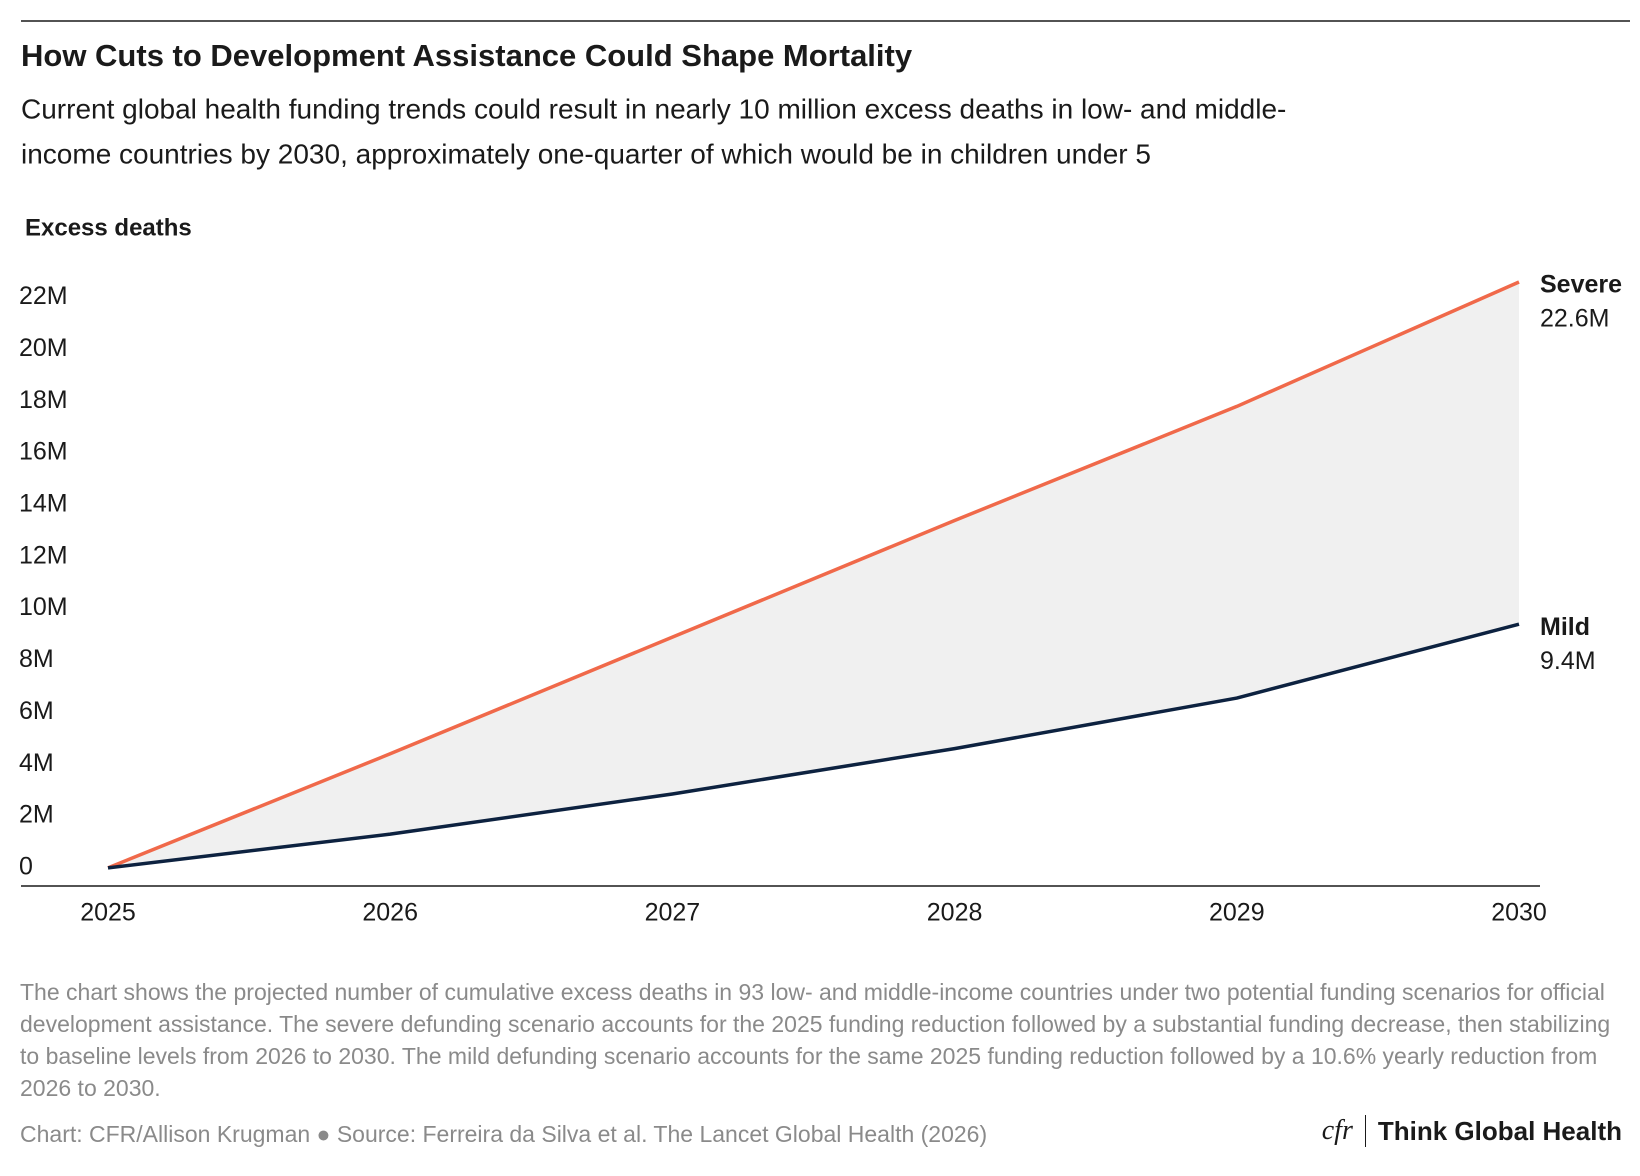 This screenshot has height=1176, width=1640. What do you see at coordinates (673, 913) in the screenshot?
I see `x-tick-label: 2027` at bounding box center [673, 913].